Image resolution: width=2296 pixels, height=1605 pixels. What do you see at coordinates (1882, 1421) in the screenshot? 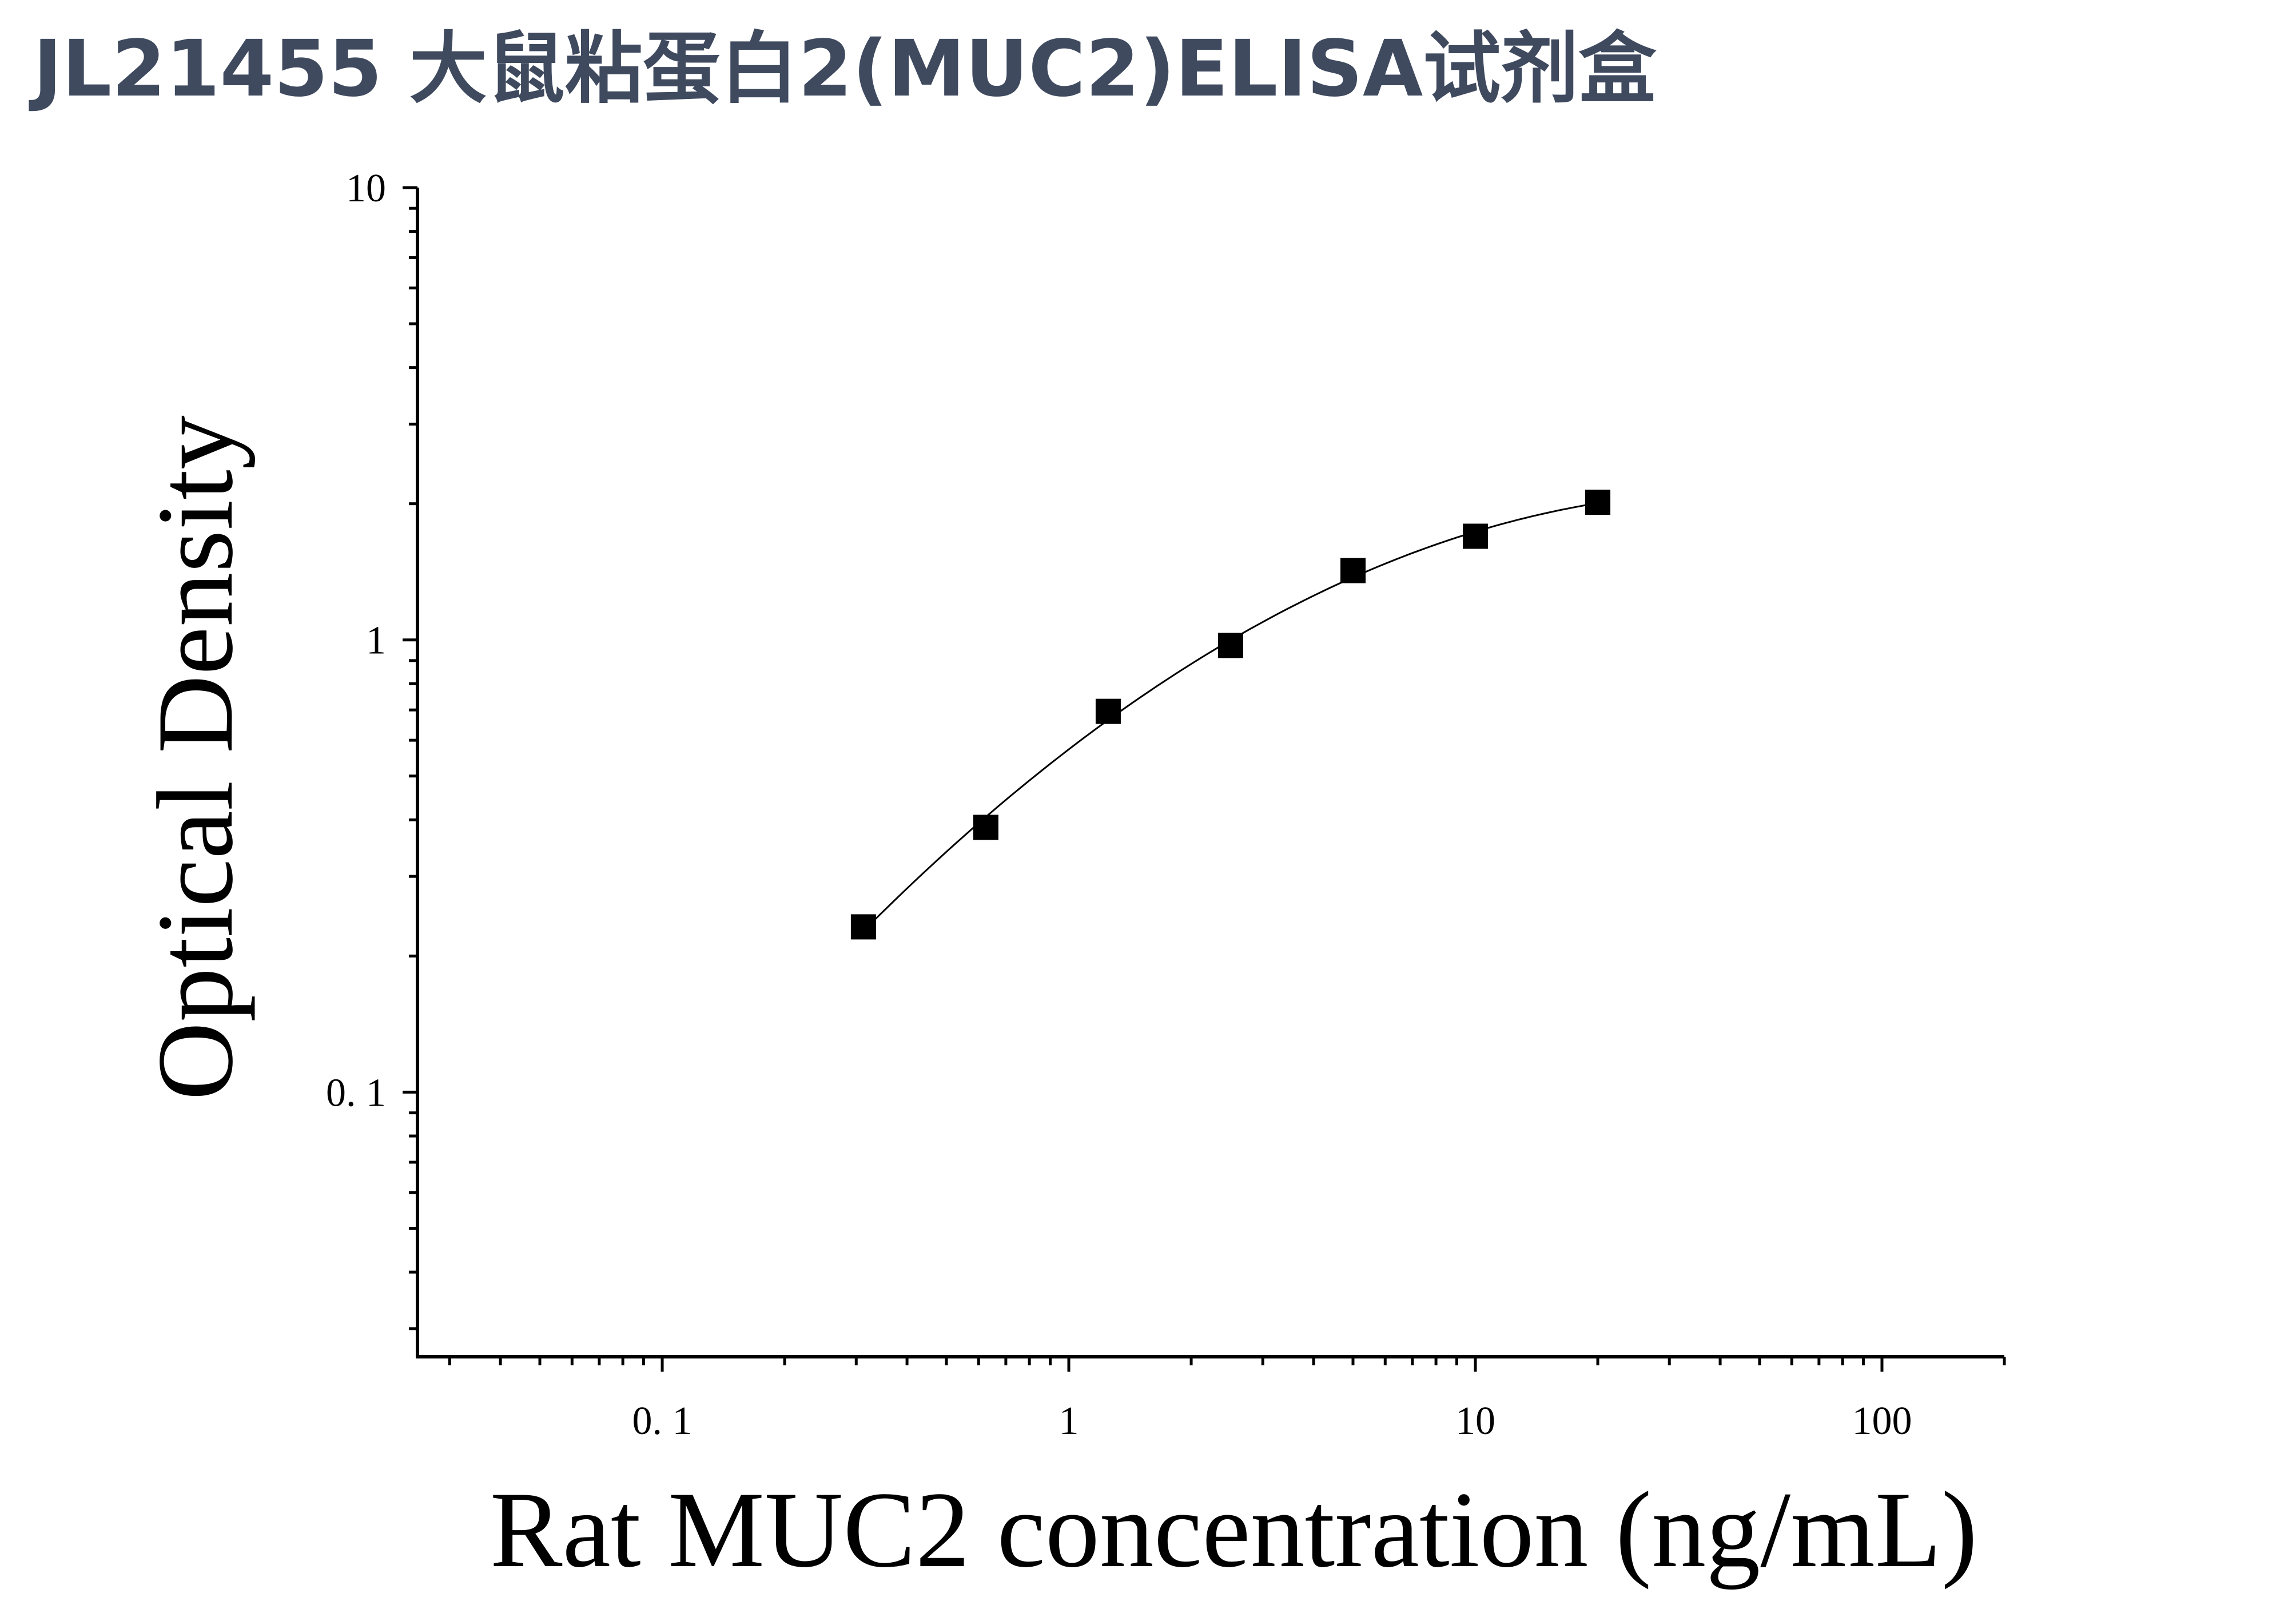
I see `x-tick-label: 100` at bounding box center [1882, 1421].